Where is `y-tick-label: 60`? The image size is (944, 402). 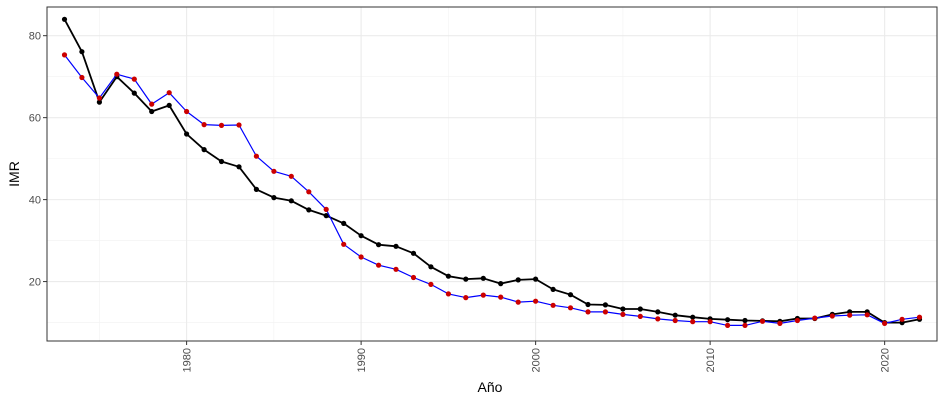 y-tick-label: 60 is located at coordinates (35, 119).